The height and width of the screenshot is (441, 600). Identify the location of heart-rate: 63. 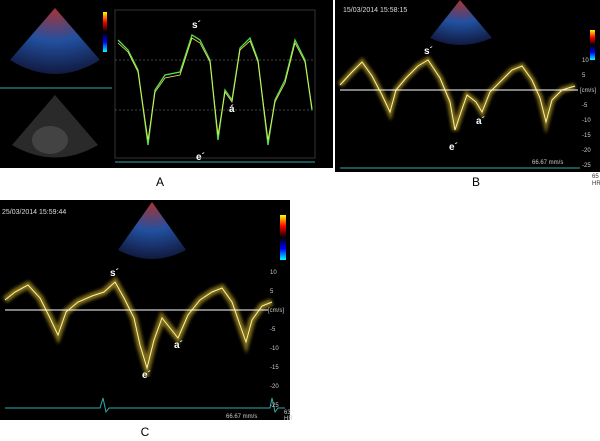
(287, 413).